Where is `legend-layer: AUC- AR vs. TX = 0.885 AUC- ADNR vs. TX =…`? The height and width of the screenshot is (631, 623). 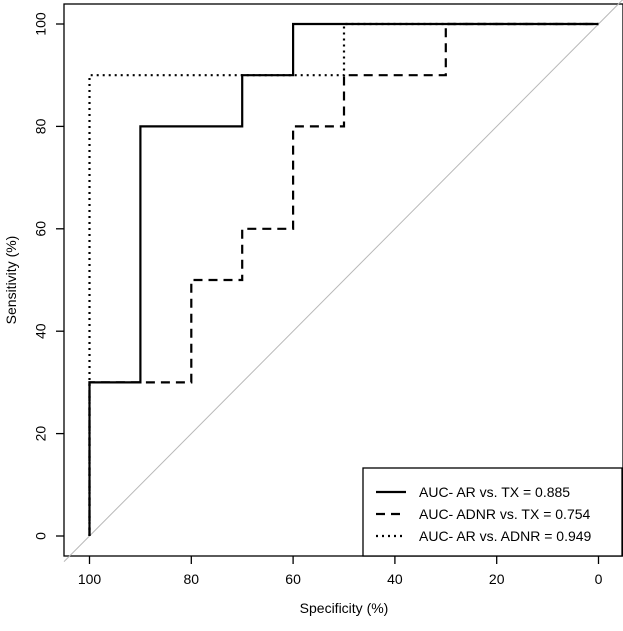 legend-layer: AUC- AR vs. TX = 0.885 AUC- ADNR vs. TX =… is located at coordinates (492, 512).